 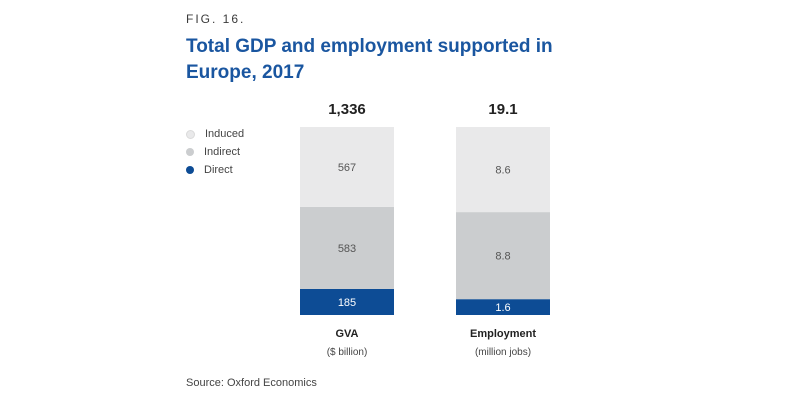 I want to click on data-label-gva-indirect: 583, so click(x=347, y=249).